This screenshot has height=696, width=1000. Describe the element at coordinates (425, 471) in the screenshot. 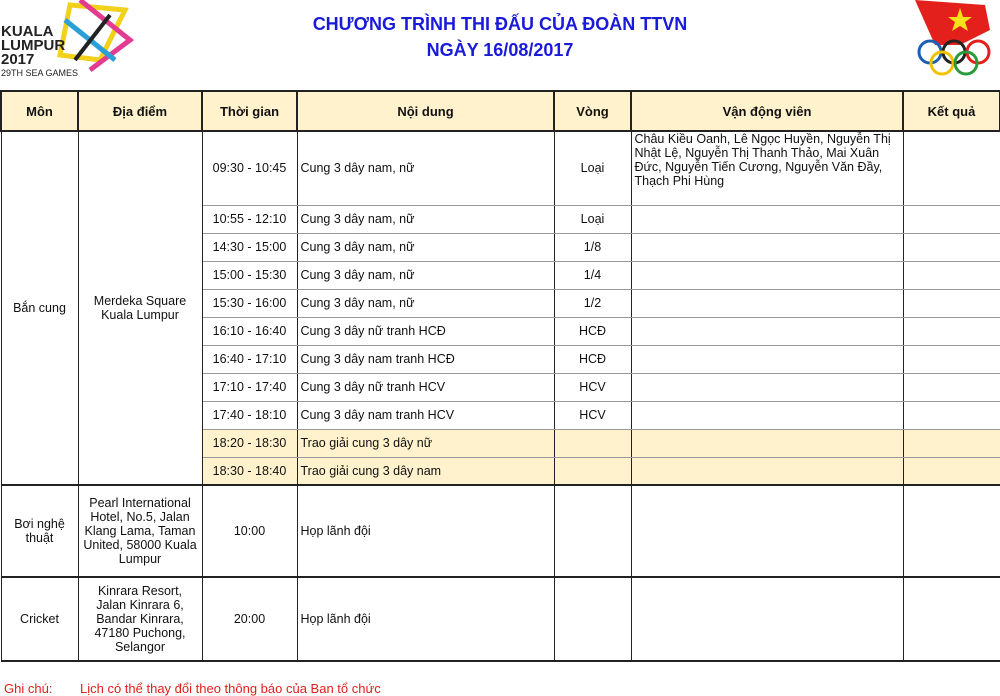

I see `content-cell: Trao giải cung 3 dây nam` at that location.